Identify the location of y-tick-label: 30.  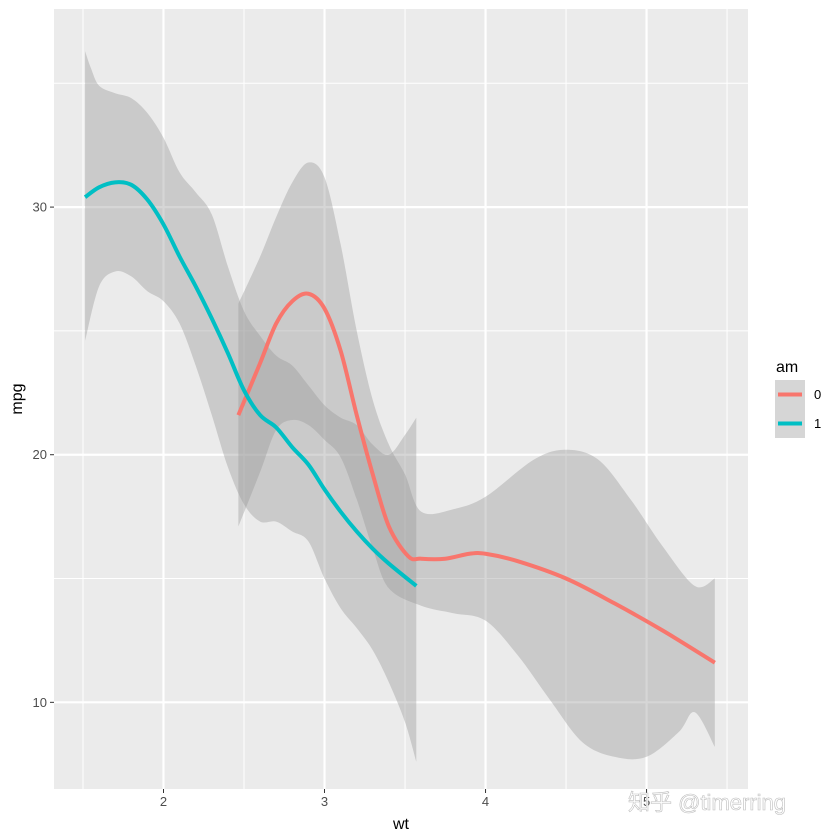
(40, 207).